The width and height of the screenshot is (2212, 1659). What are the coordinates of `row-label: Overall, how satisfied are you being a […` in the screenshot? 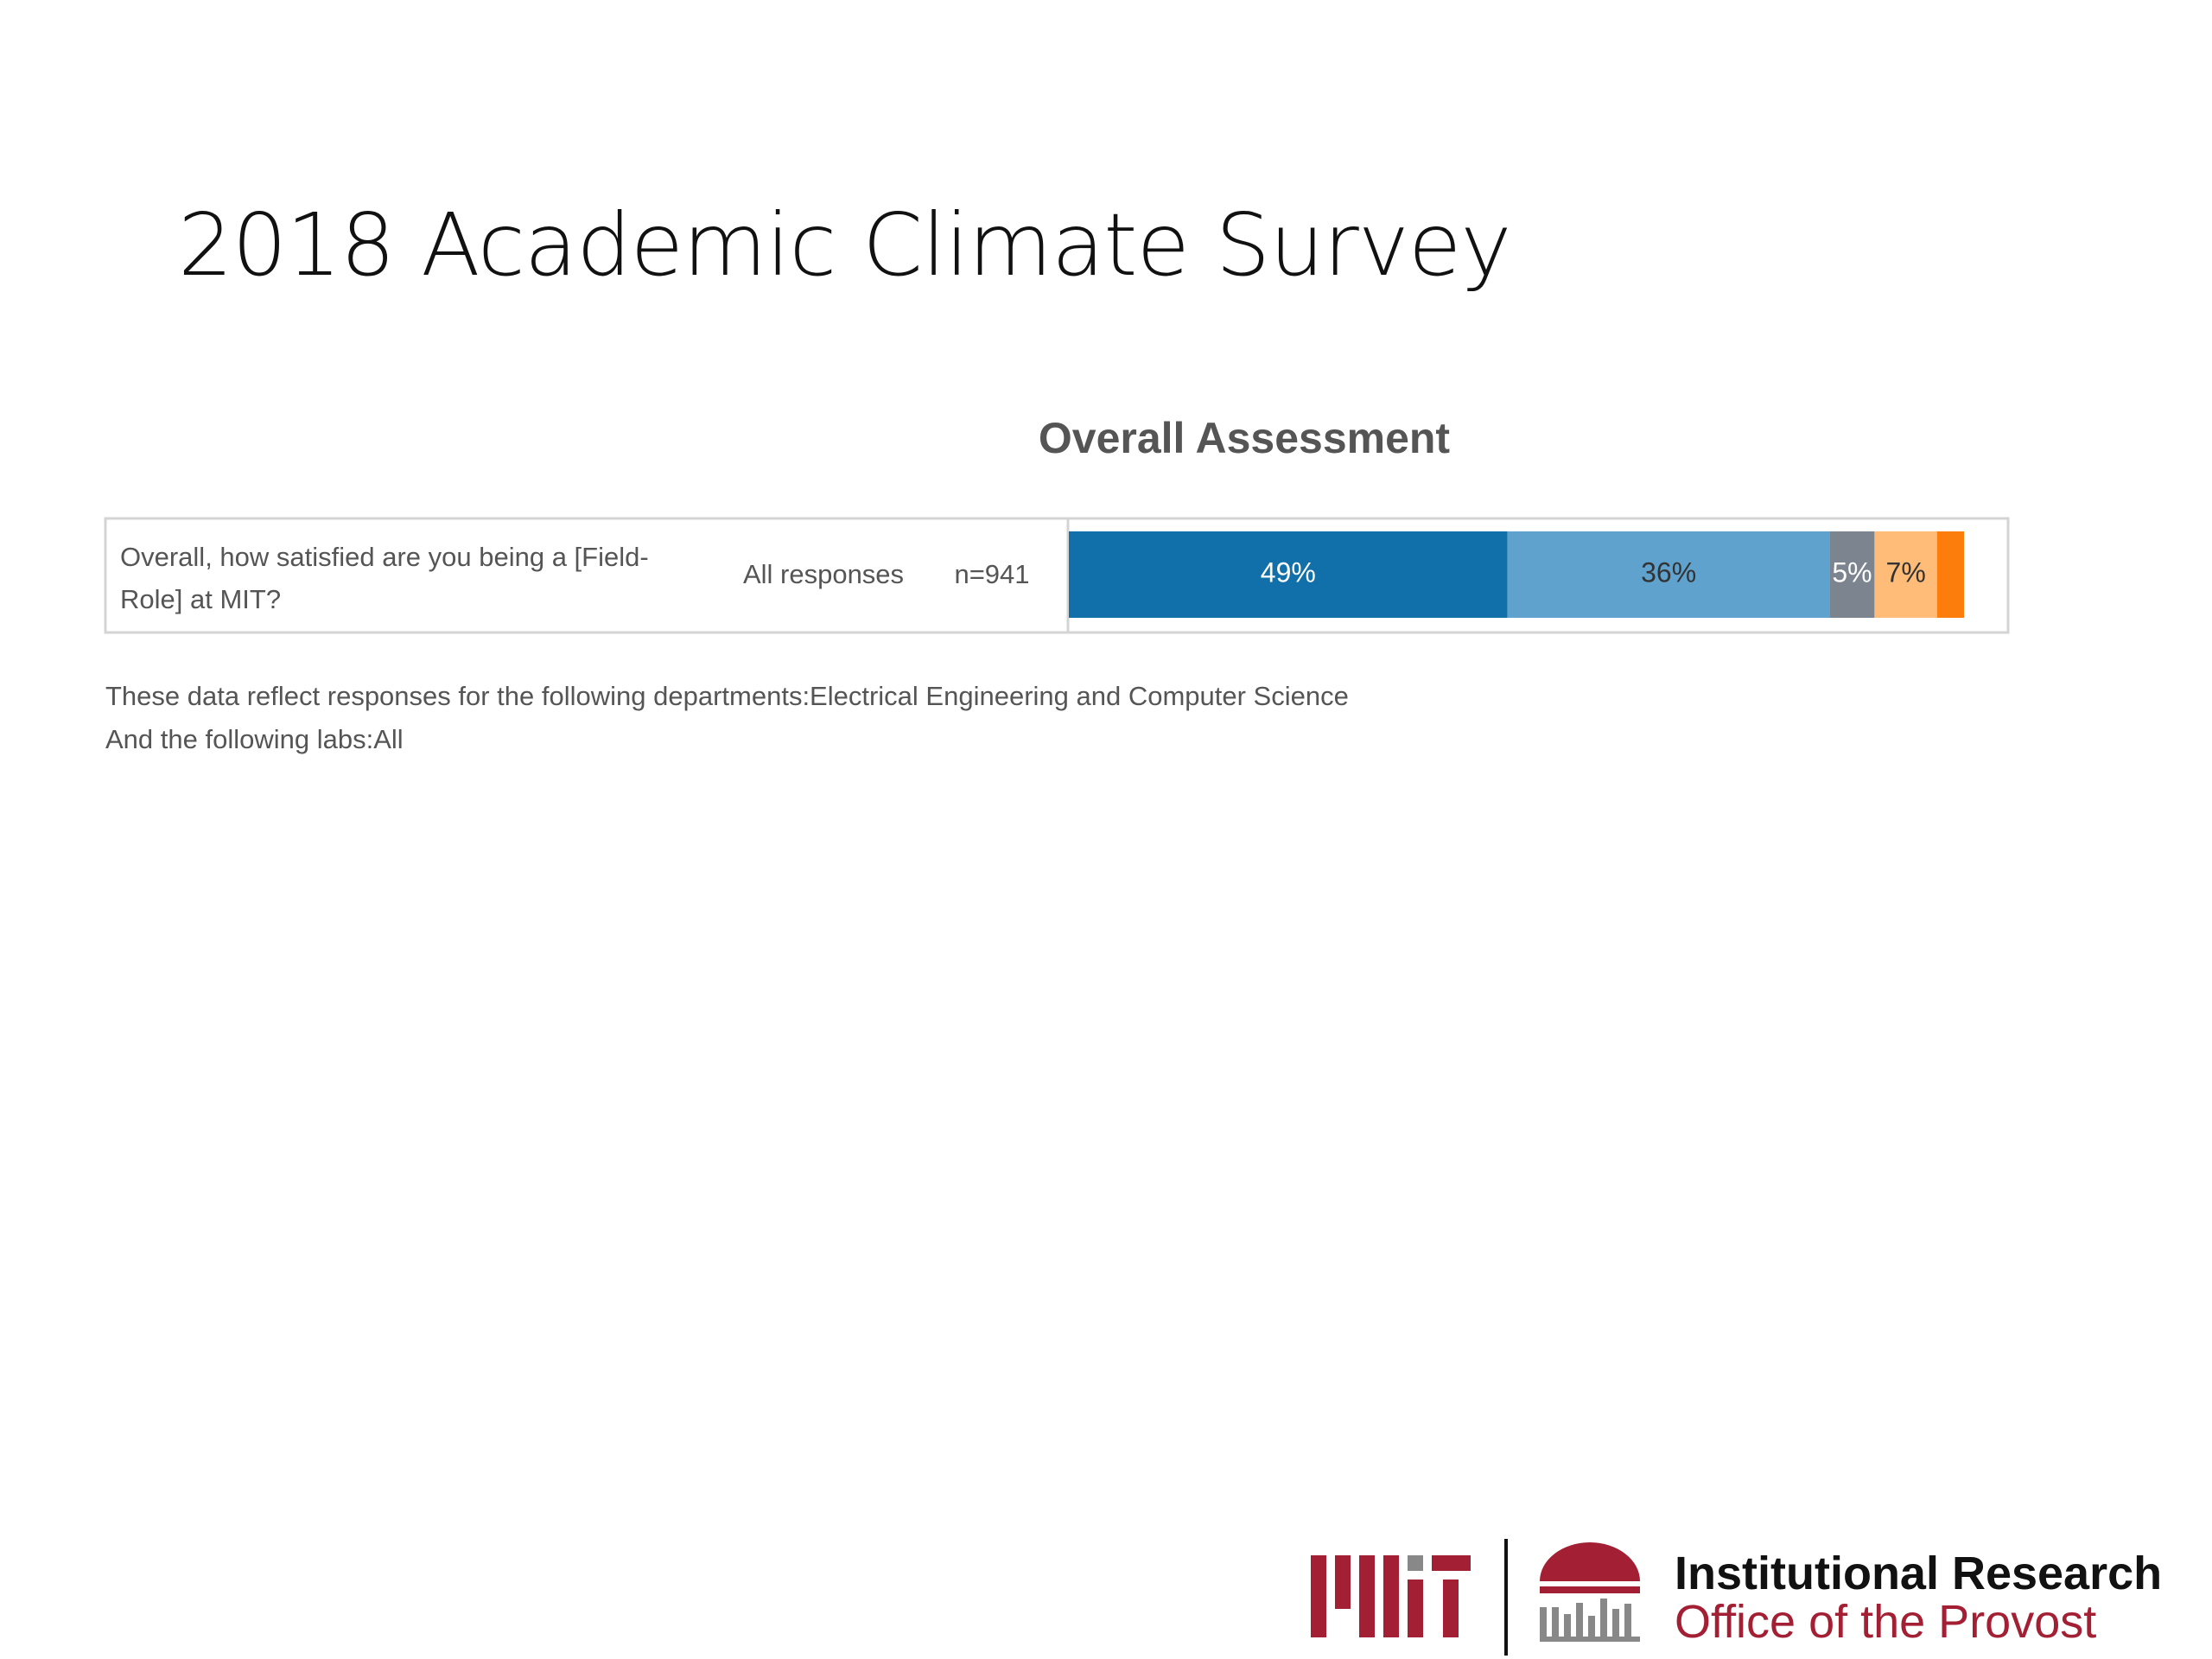 It's located at (384, 578).